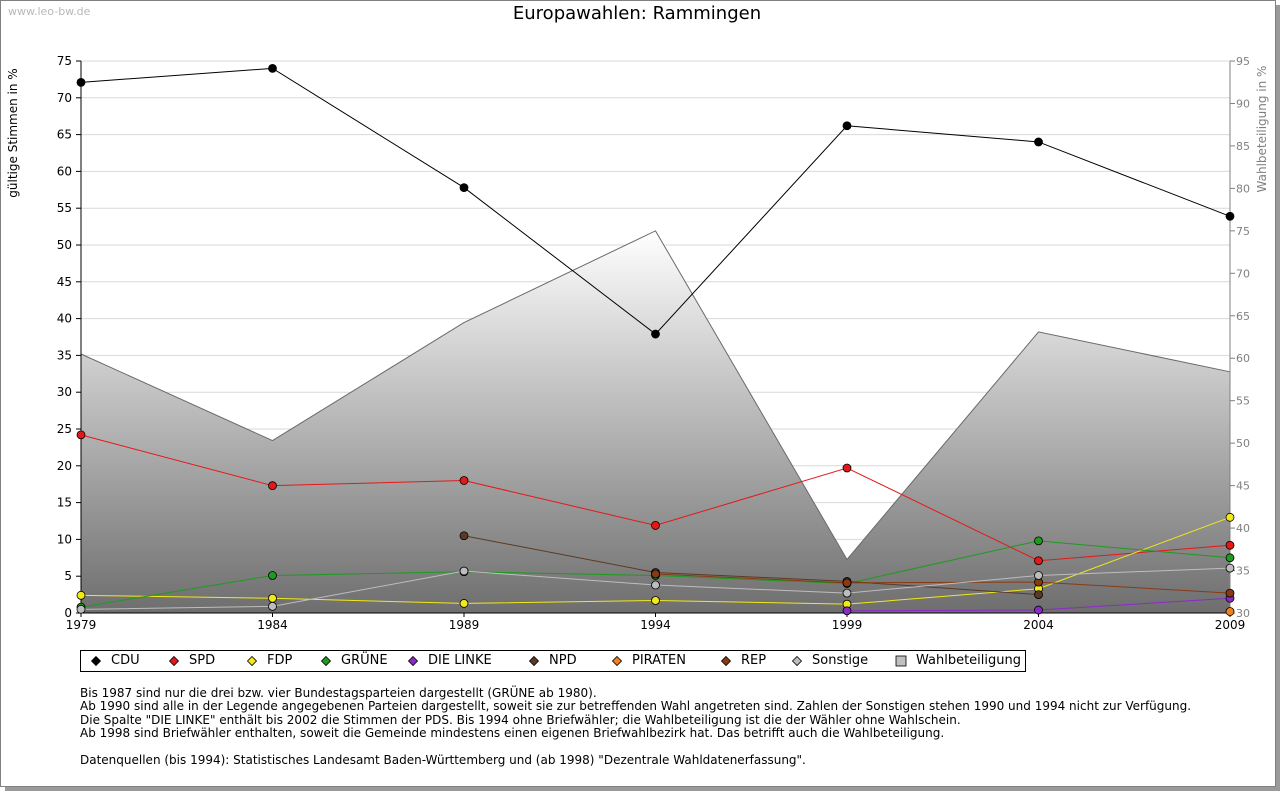 The width and height of the screenshot is (1280, 791). Describe the element at coordinates (413, 661) in the screenshot. I see `legend-marker-die-linke` at that location.